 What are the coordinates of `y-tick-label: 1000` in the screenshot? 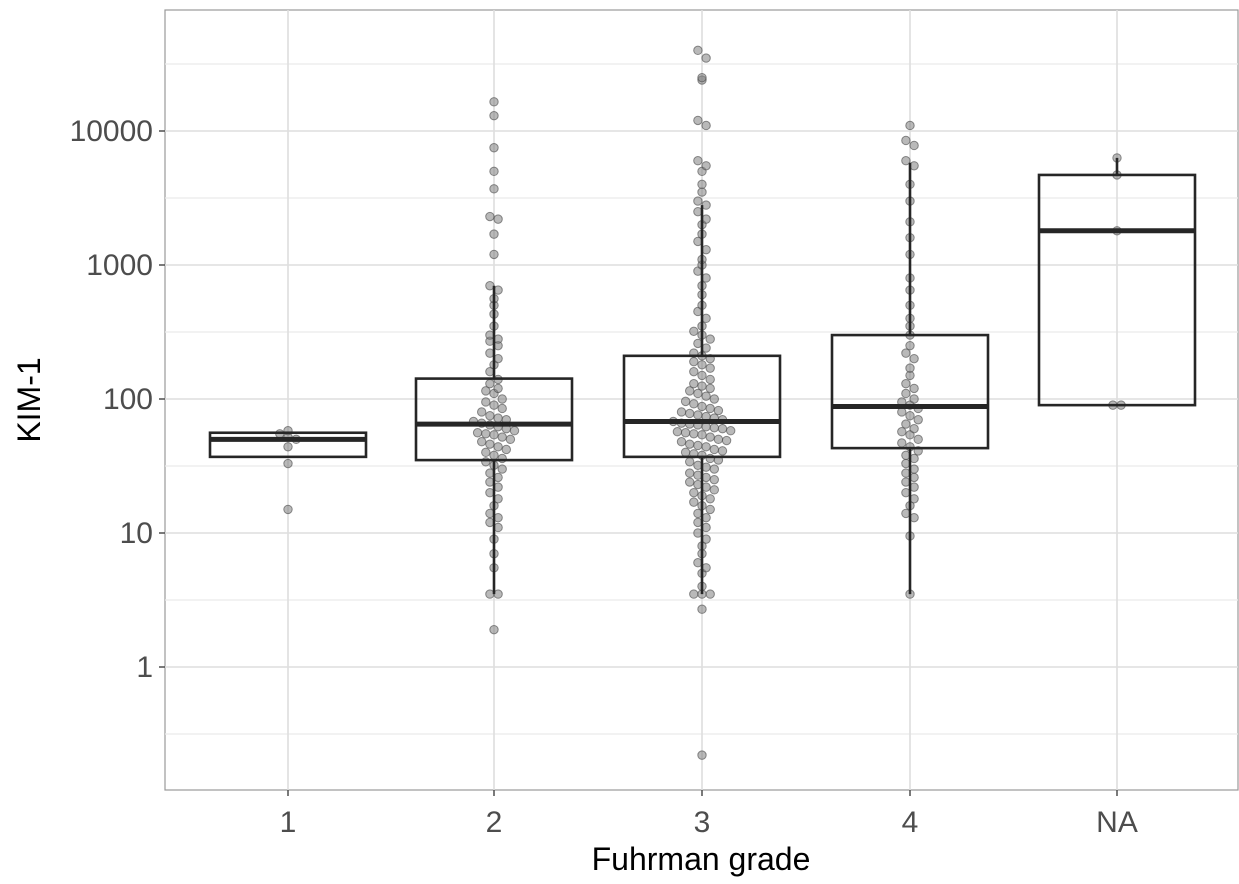 It's located at (119, 265).